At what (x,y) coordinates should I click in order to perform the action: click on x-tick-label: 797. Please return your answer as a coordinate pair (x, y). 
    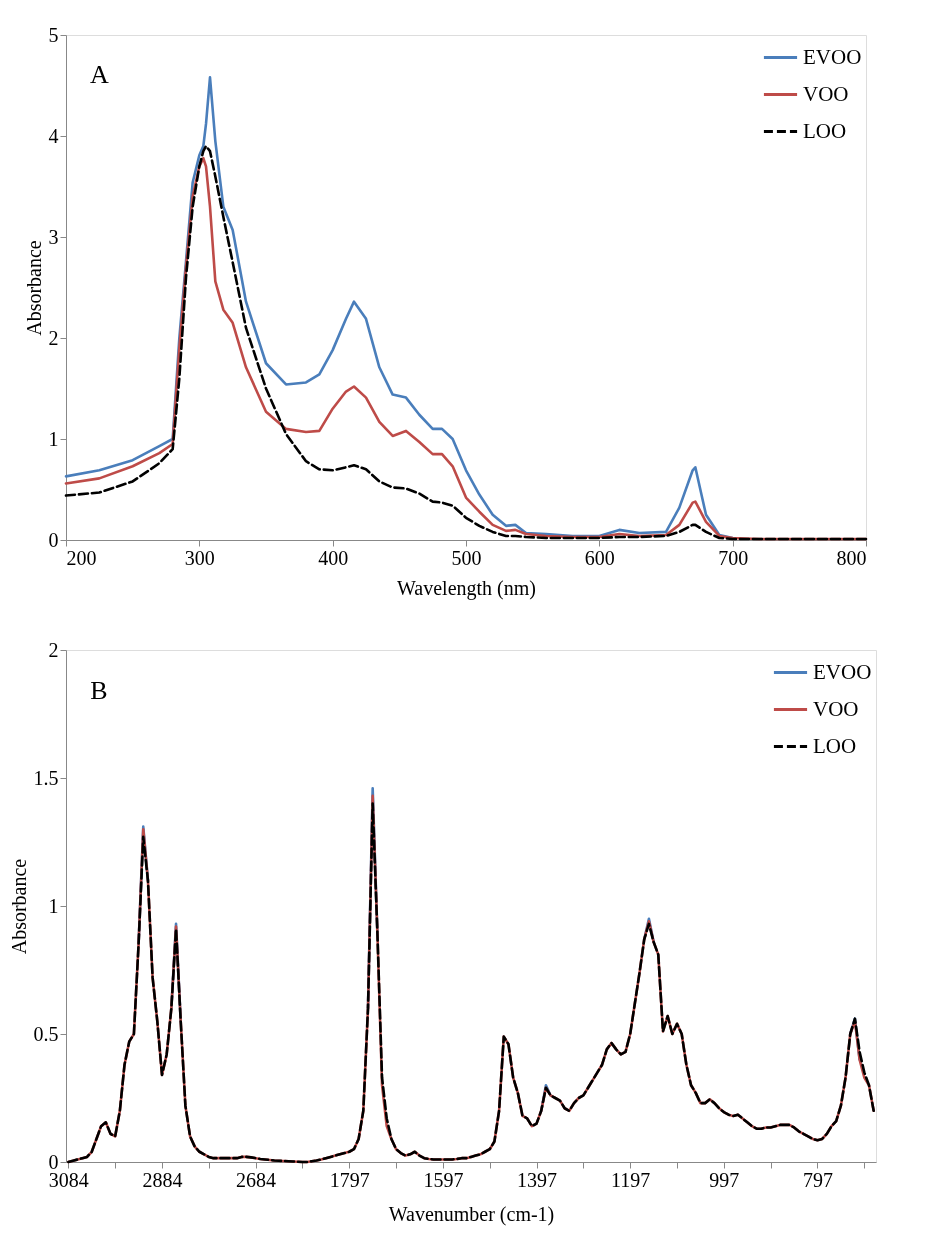
    Looking at the image, I should click on (817, 1179).